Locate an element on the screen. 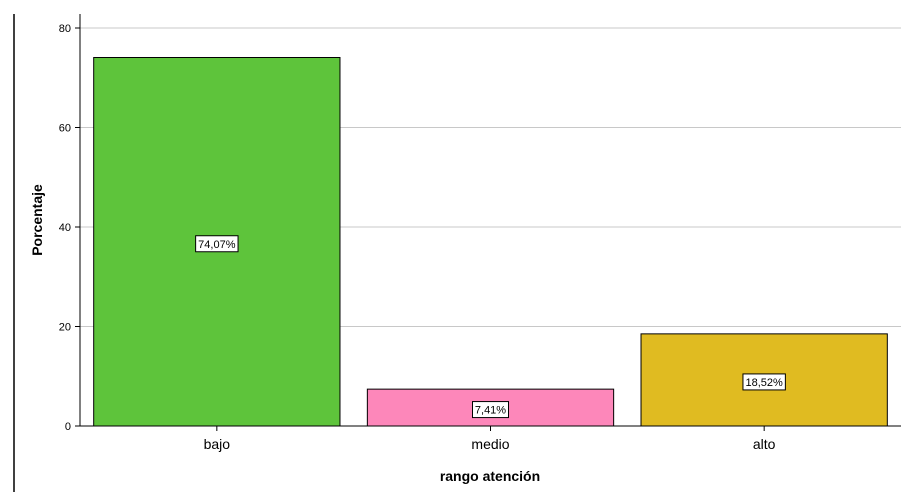 Image resolution: width=901 pixels, height=494 pixels. data-label: 18,52% is located at coordinates (765, 383).